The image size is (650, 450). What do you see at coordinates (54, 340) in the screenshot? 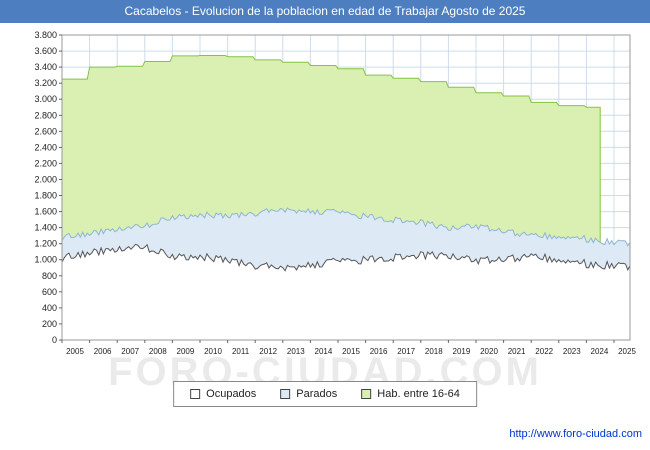
I see `svg-text: 0` at bounding box center [54, 340].